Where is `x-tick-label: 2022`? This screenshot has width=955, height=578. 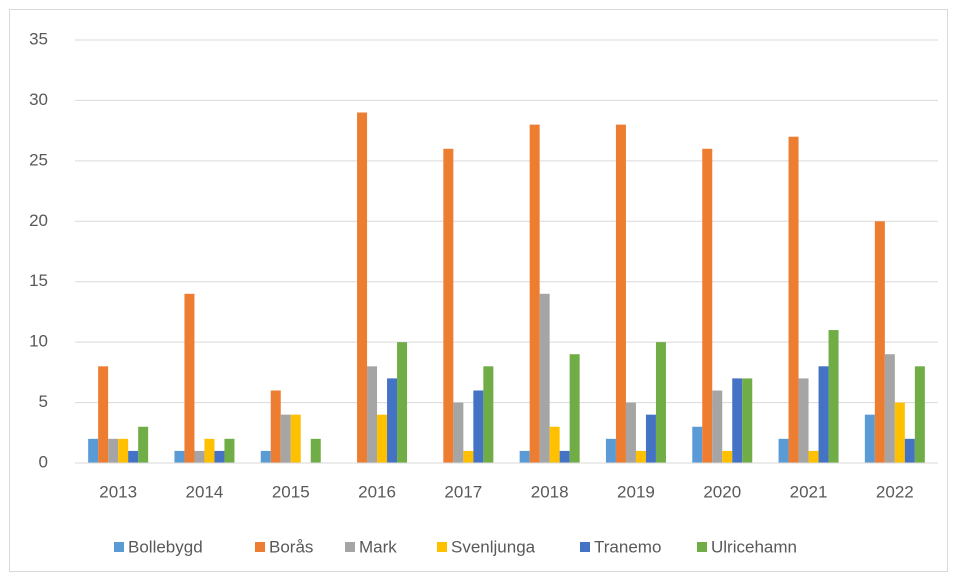 x-tick-label: 2022 is located at coordinates (895, 491).